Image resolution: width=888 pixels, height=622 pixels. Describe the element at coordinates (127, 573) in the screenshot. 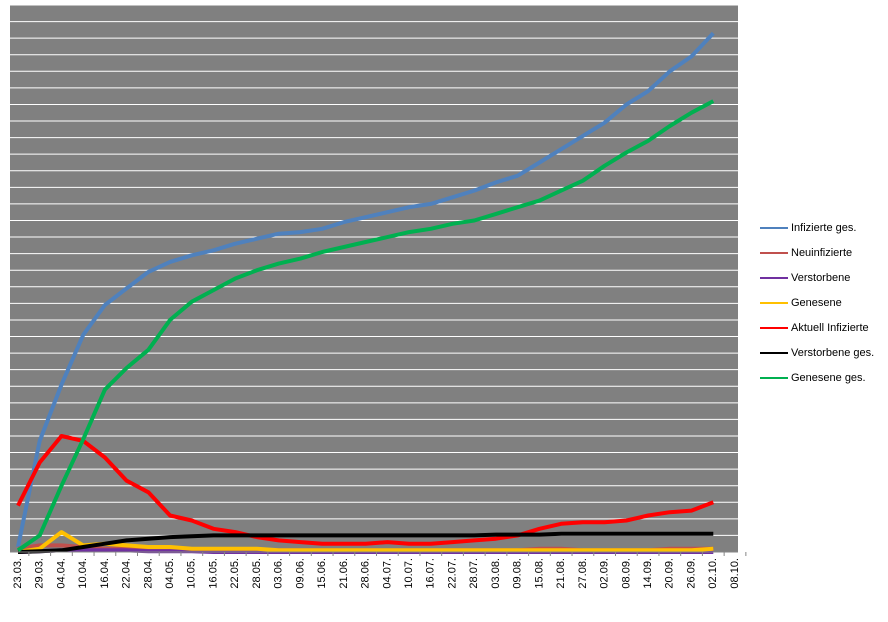

I see `x-tick-label: 22.04.` at that location.